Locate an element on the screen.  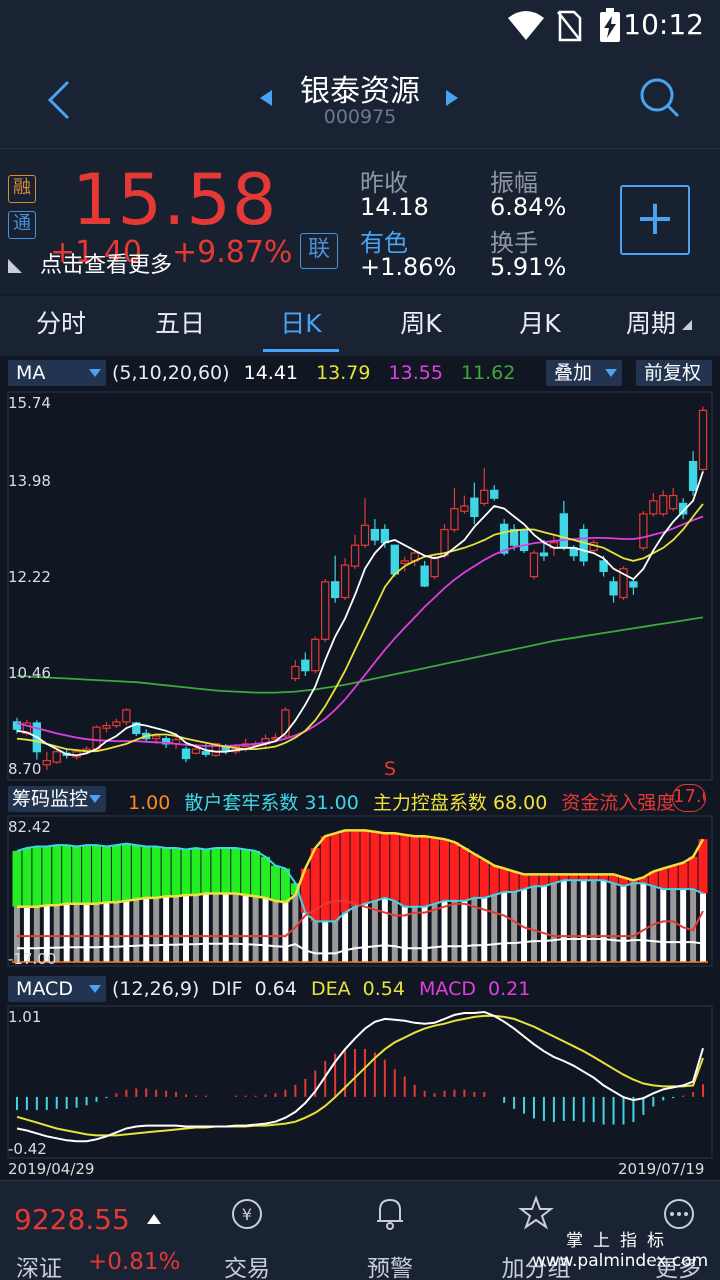
sell-signal-marker: S is located at coordinates (390, 769).